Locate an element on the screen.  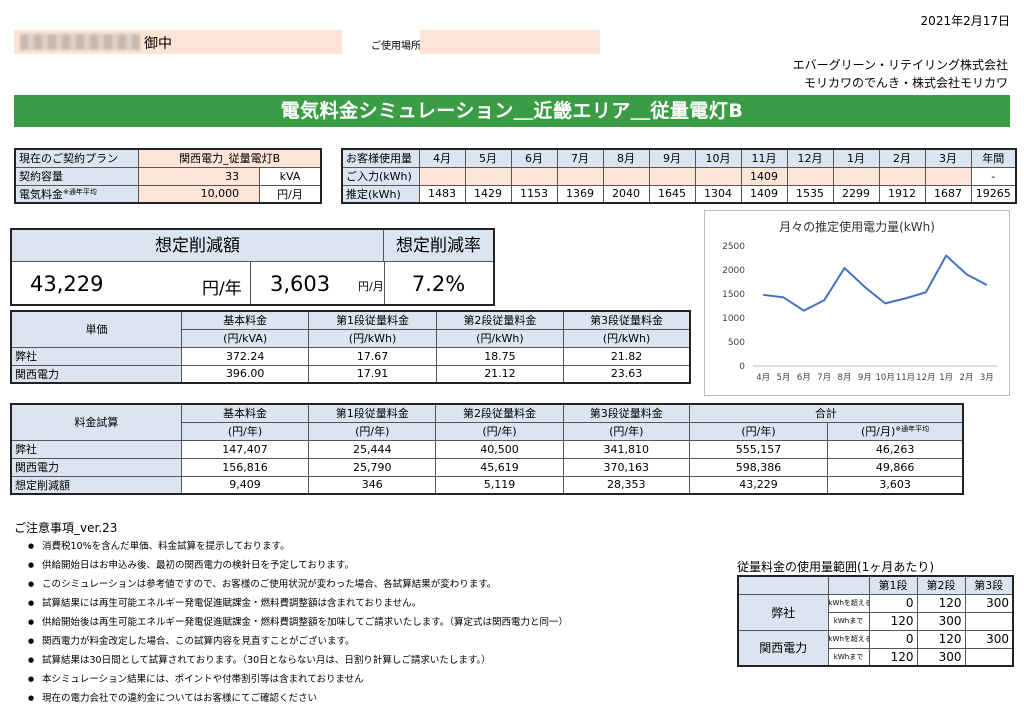
x-tick-label: 7月 is located at coordinates (824, 378).